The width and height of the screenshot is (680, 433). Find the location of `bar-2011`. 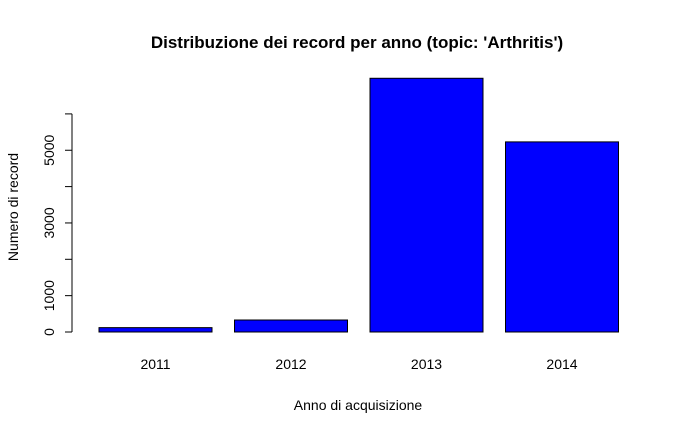

bar-2011 is located at coordinates (155, 330).